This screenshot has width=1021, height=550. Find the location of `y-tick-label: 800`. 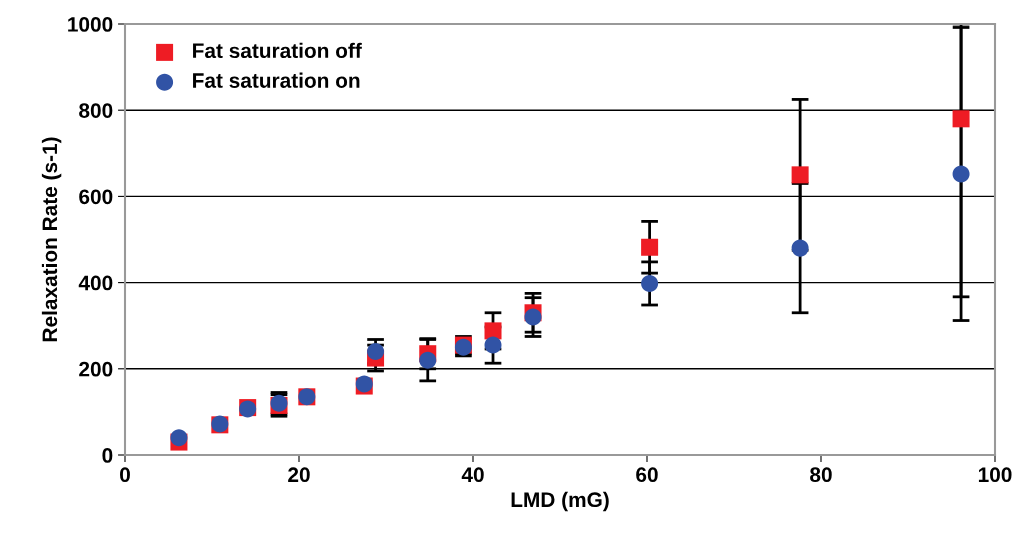

y-tick-label: 800 is located at coordinates (96, 110).